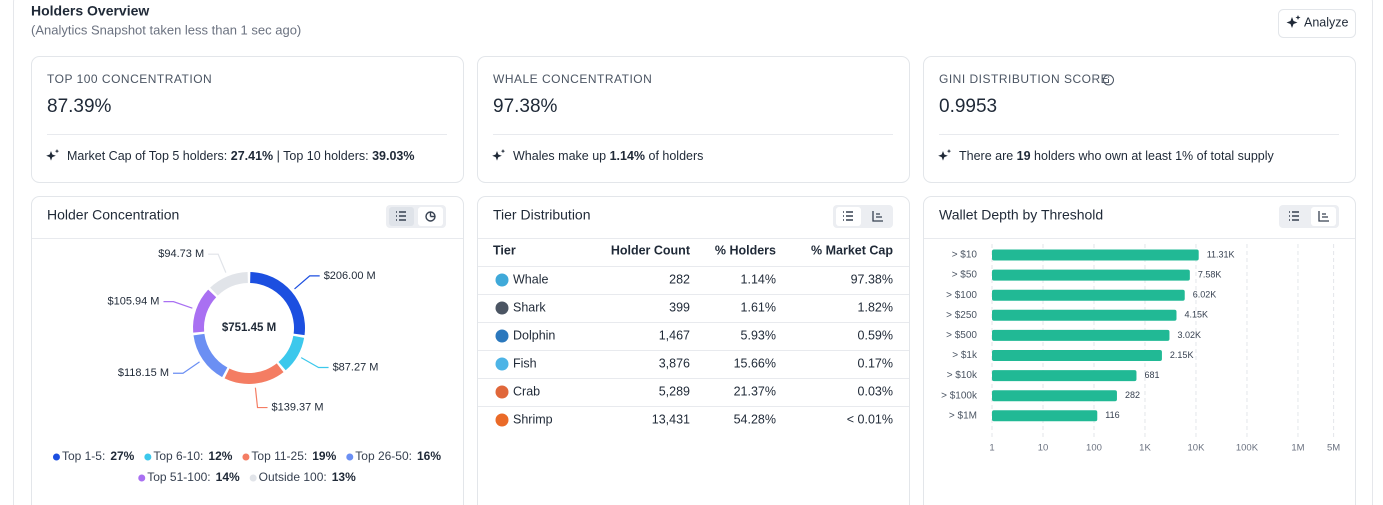  What do you see at coordinates (293, 477) in the screenshot?
I see `legend-label: Outside 100:` at bounding box center [293, 477].